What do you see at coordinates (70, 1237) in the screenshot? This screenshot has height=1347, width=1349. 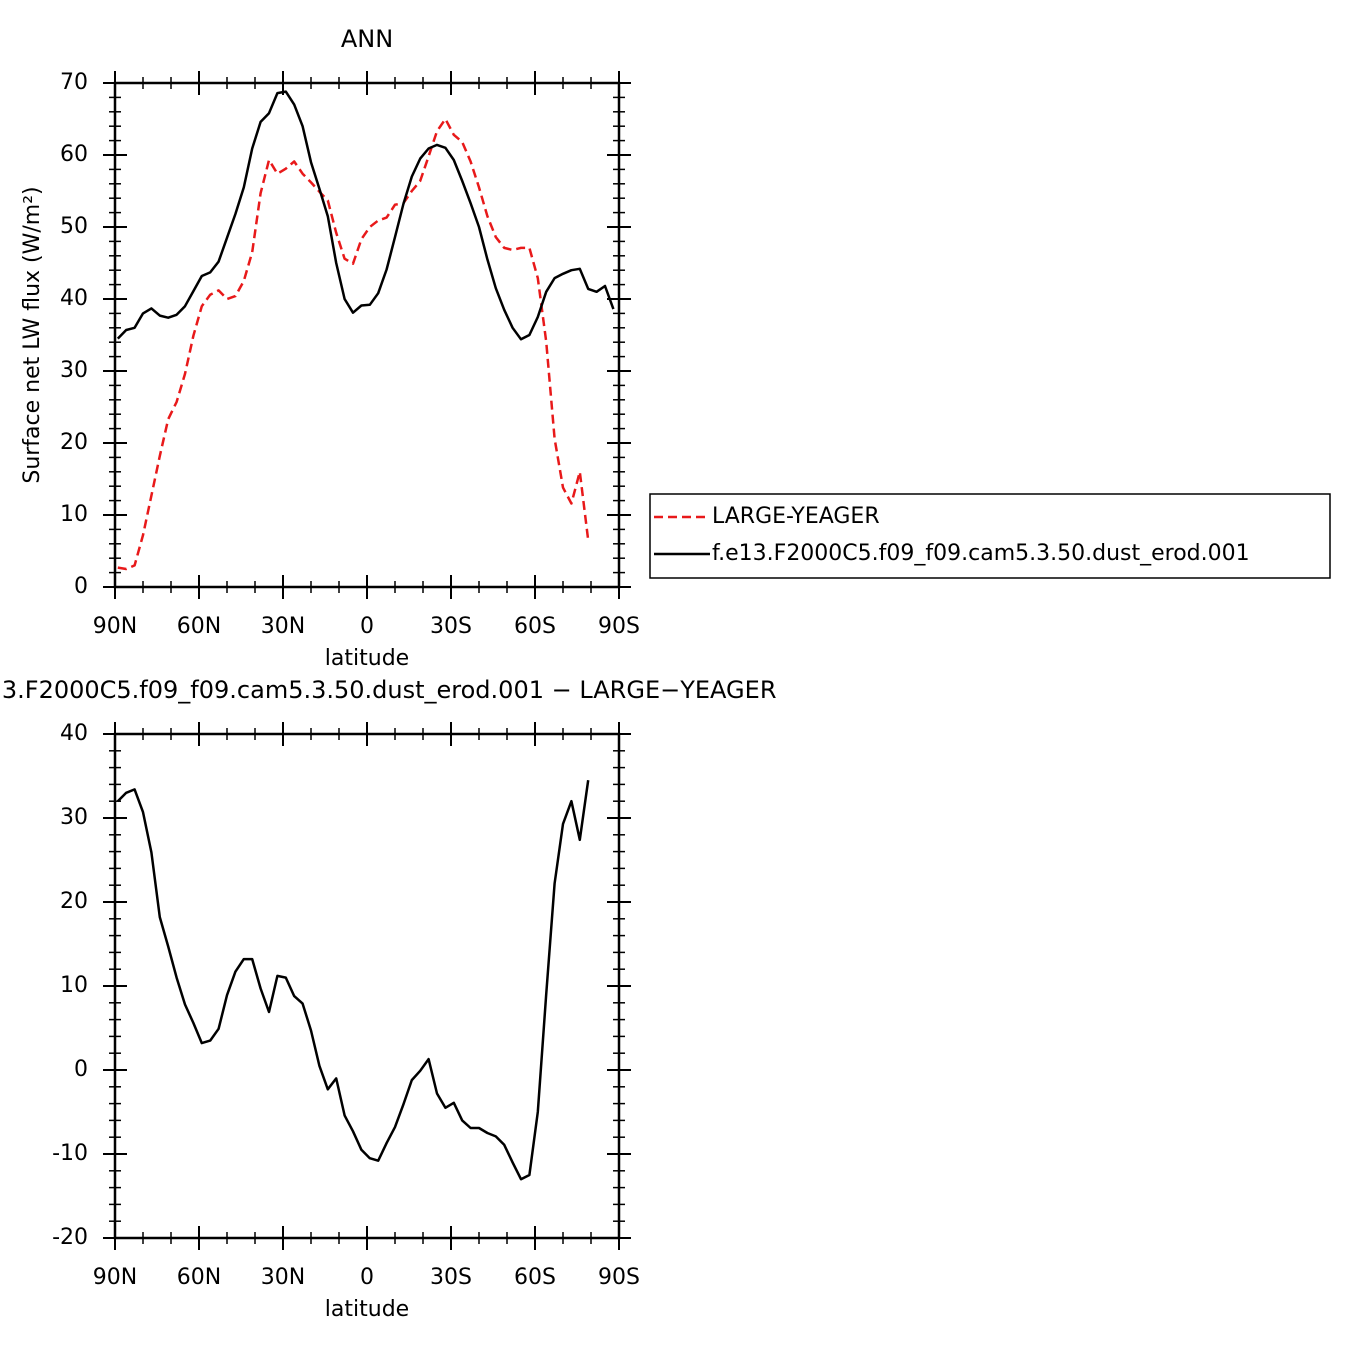 I see `y-tick-label: -20` at bounding box center [70, 1237].